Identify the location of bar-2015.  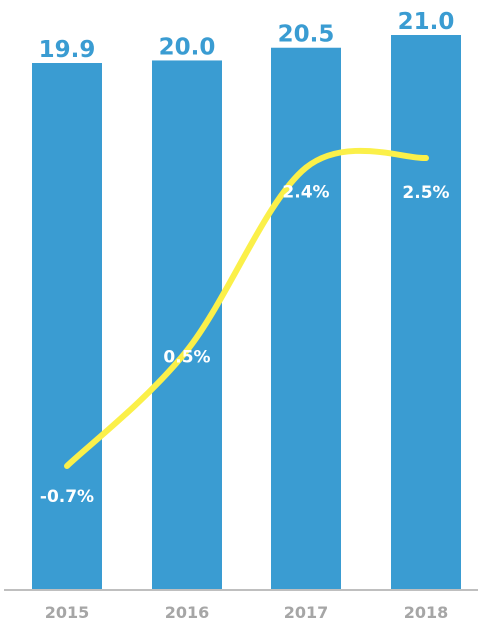
(67, 326).